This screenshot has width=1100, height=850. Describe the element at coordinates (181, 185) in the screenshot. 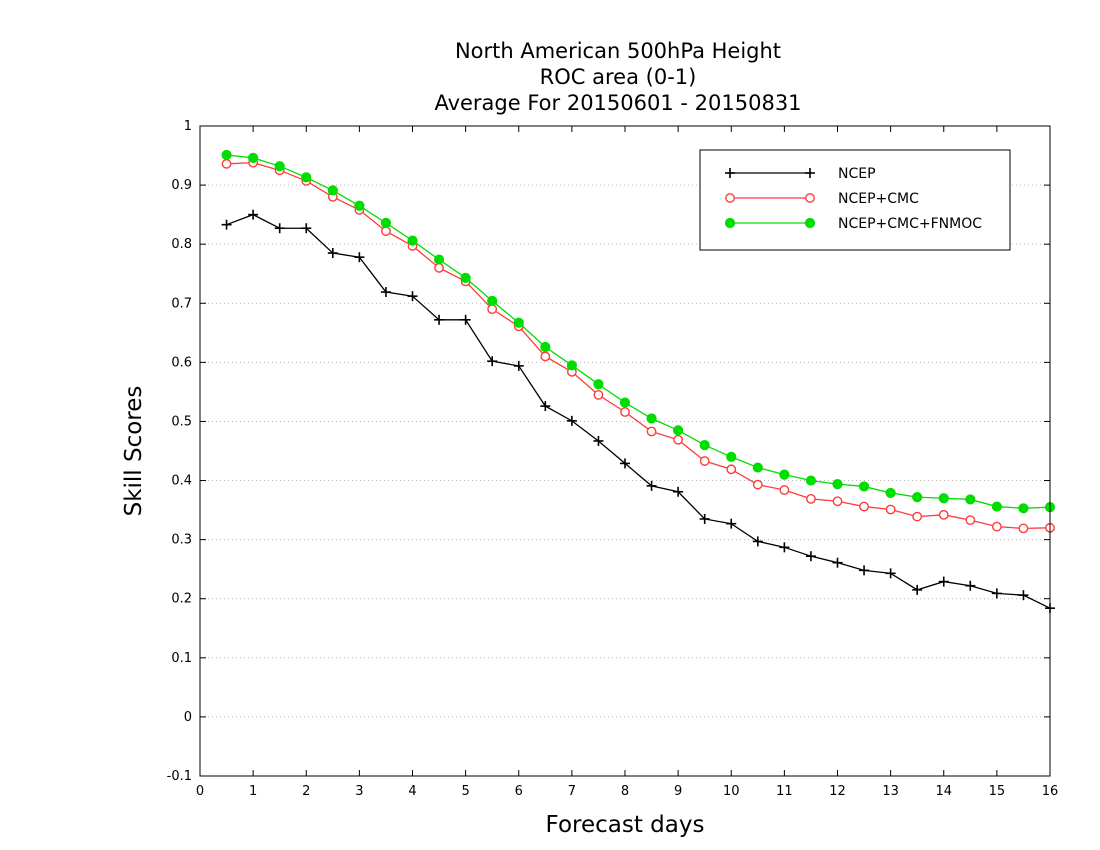

I see `y-tick-label: 0.9` at that location.